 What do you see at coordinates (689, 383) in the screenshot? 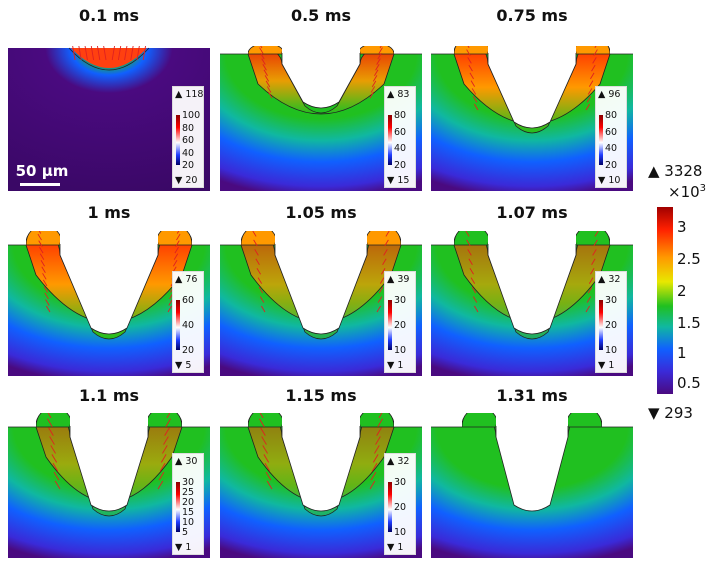
I see `colorbar-tick: 0.5` at bounding box center [689, 383].